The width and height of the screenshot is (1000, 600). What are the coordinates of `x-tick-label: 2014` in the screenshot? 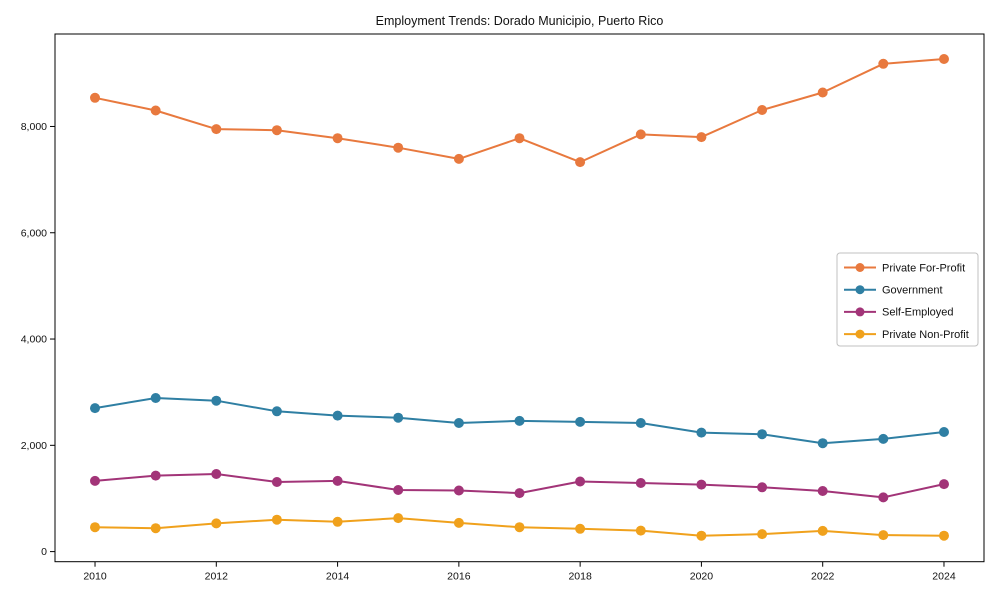 It's located at (338, 577).